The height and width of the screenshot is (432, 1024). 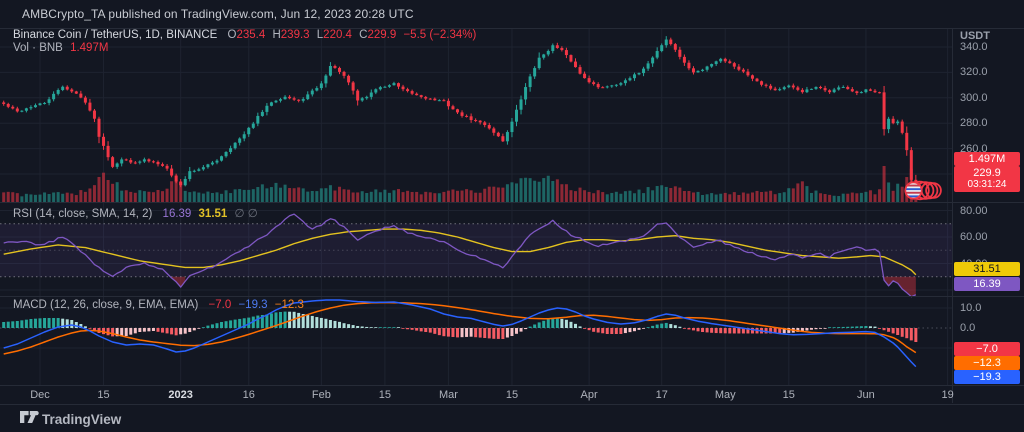 I want to click on pane-divider-main-rsi, so click(x=512, y=202).